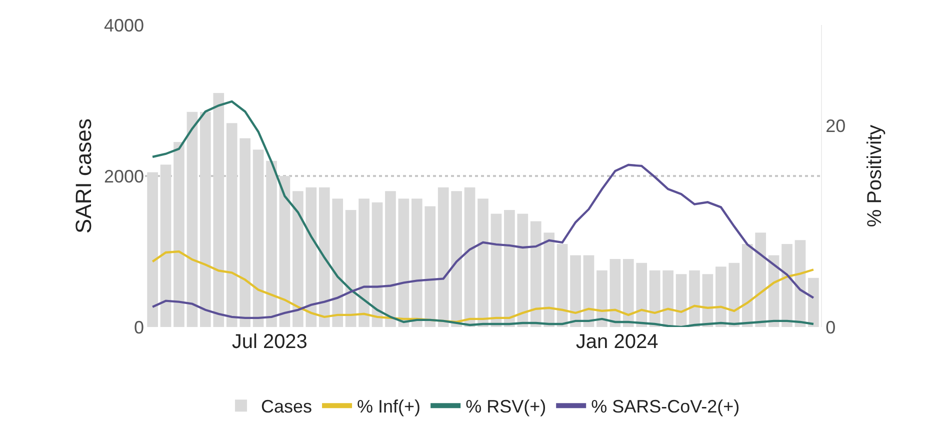 This screenshot has width=931, height=441. I want to click on y-tick-label: 0, so click(139, 327).